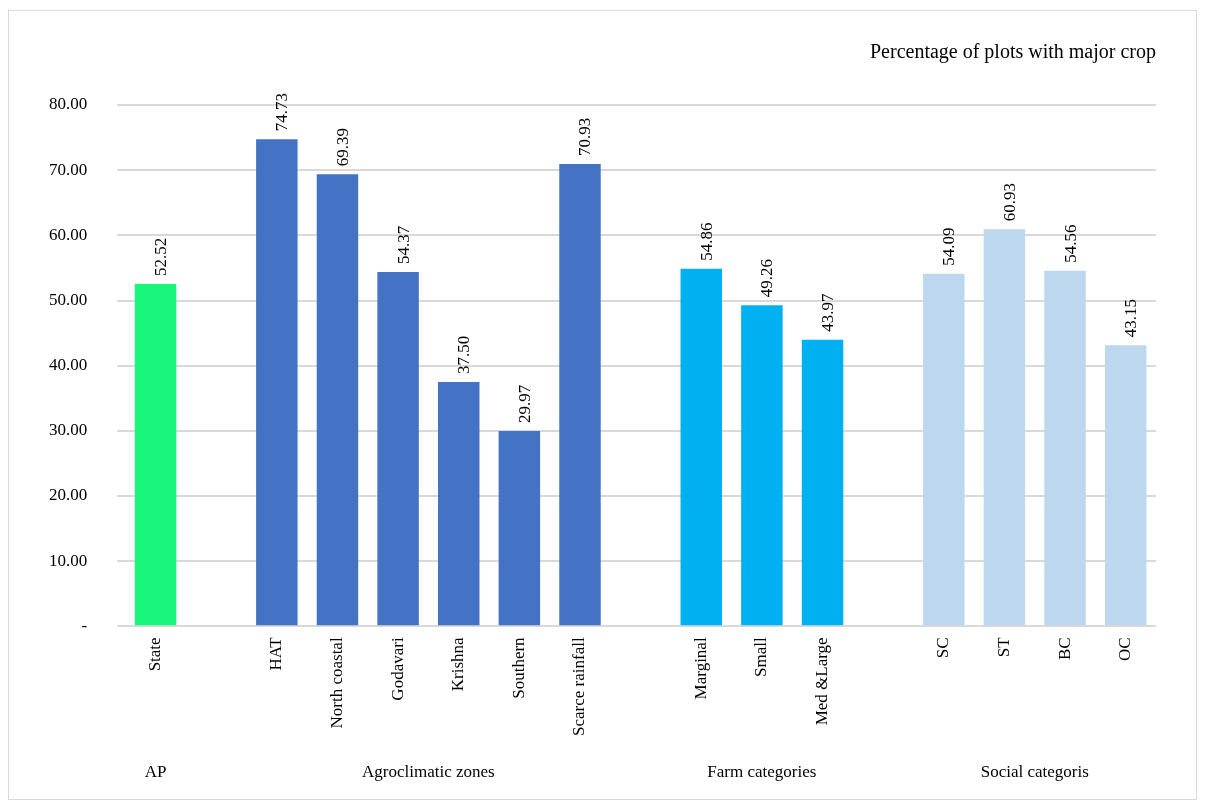 This screenshot has height=810, width=1207. I want to click on x-tick-label: OC, so click(1125, 649).